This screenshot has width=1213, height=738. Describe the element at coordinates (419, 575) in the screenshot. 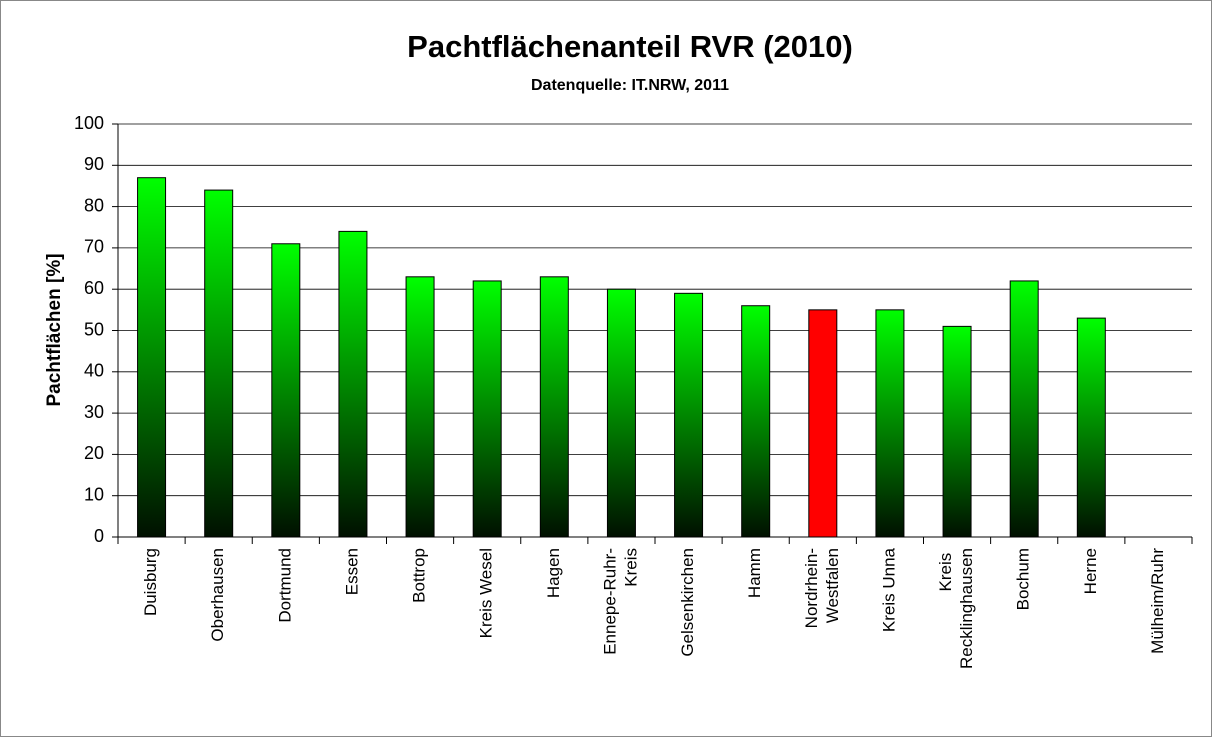

I see `x-tick-label: Bottrop` at that location.